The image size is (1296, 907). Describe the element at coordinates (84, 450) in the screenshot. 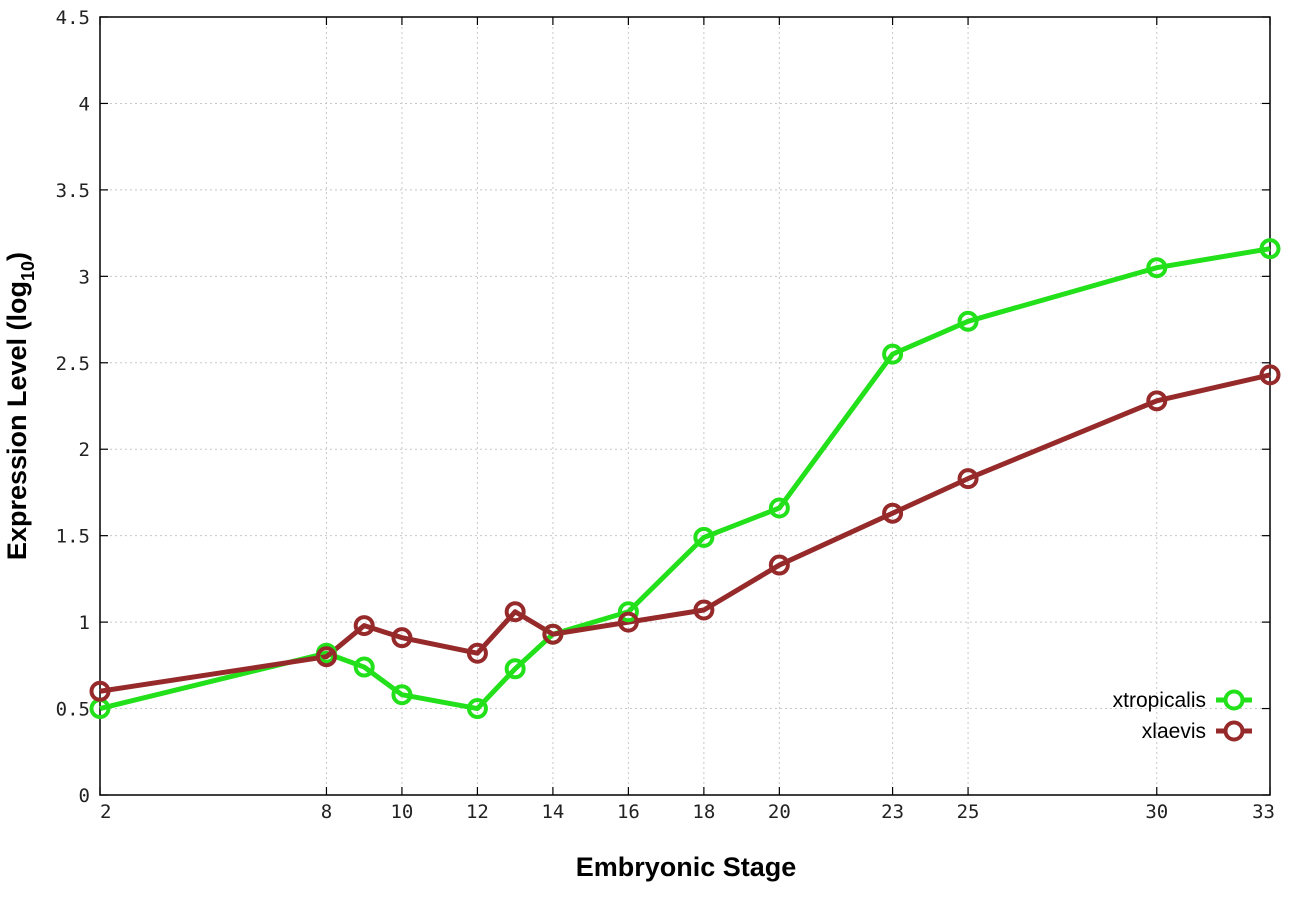

I see `y-tick-label: 2` at that location.